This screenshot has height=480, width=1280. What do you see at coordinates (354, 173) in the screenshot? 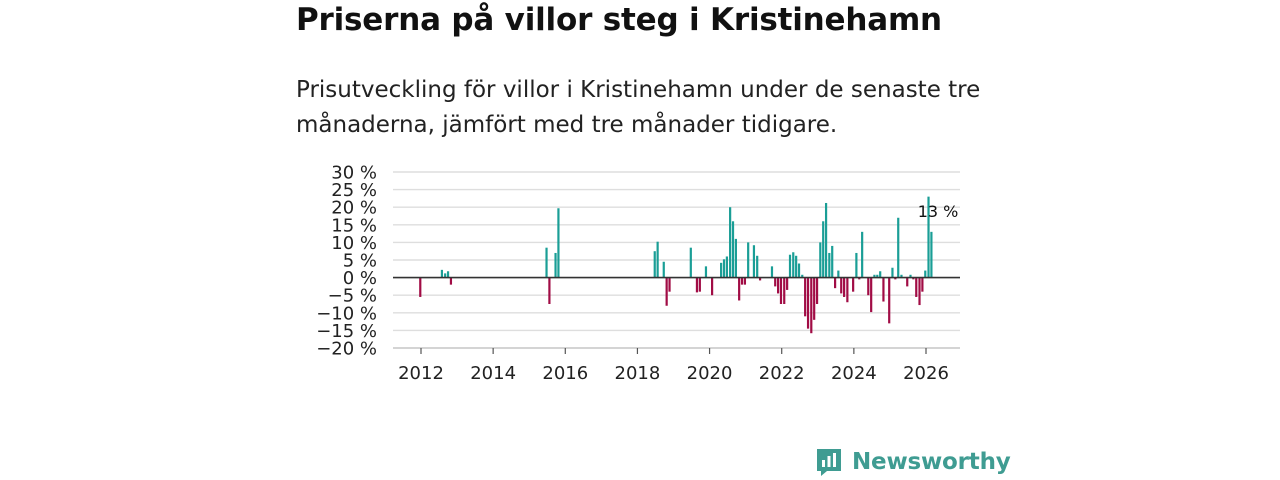
I see `y-tick-label: 30 %` at bounding box center [354, 173].